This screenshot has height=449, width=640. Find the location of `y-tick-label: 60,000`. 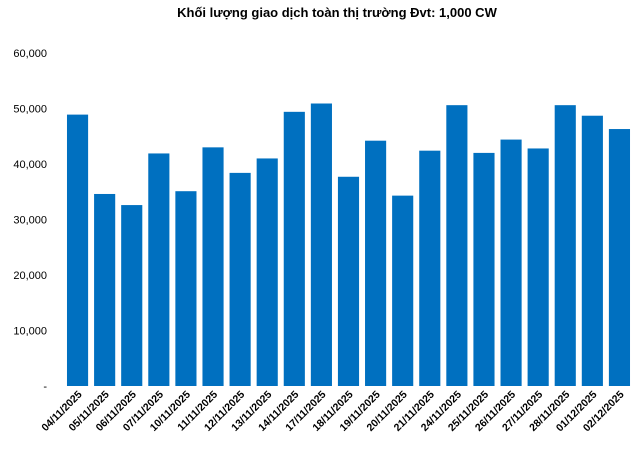

y-tick-label: 60,000 is located at coordinates (30, 54).